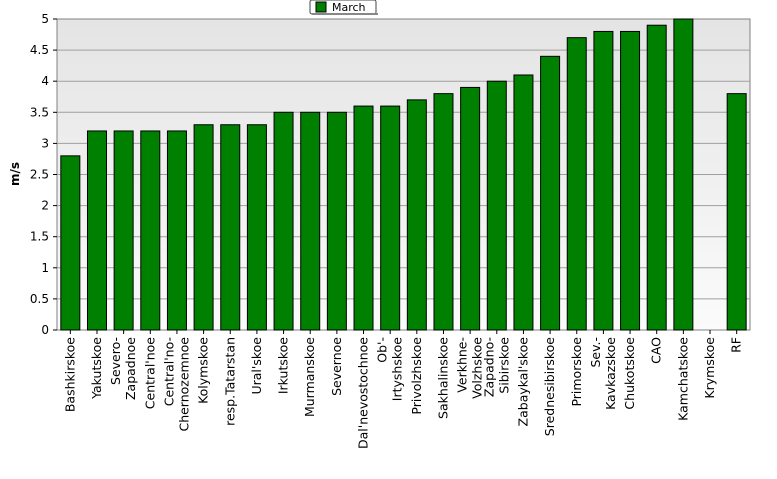 The image size is (777, 479). I want to click on x-tick-label: Ob'-, so click(382, 350).